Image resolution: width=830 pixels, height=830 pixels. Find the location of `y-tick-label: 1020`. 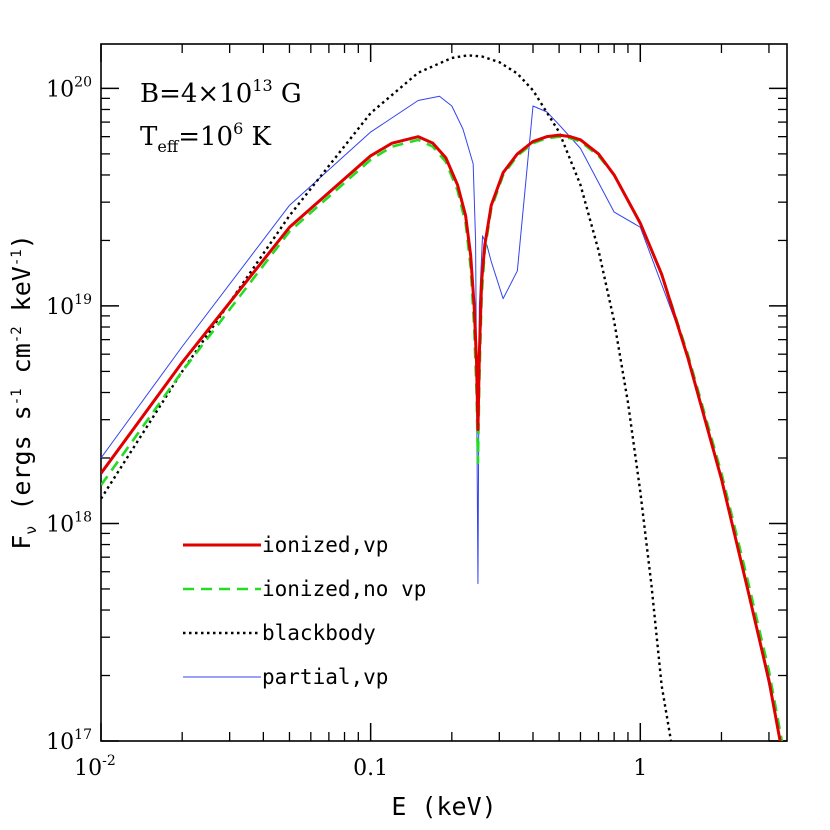

y-tick-label: 1020 is located at coordinates (69, 88).